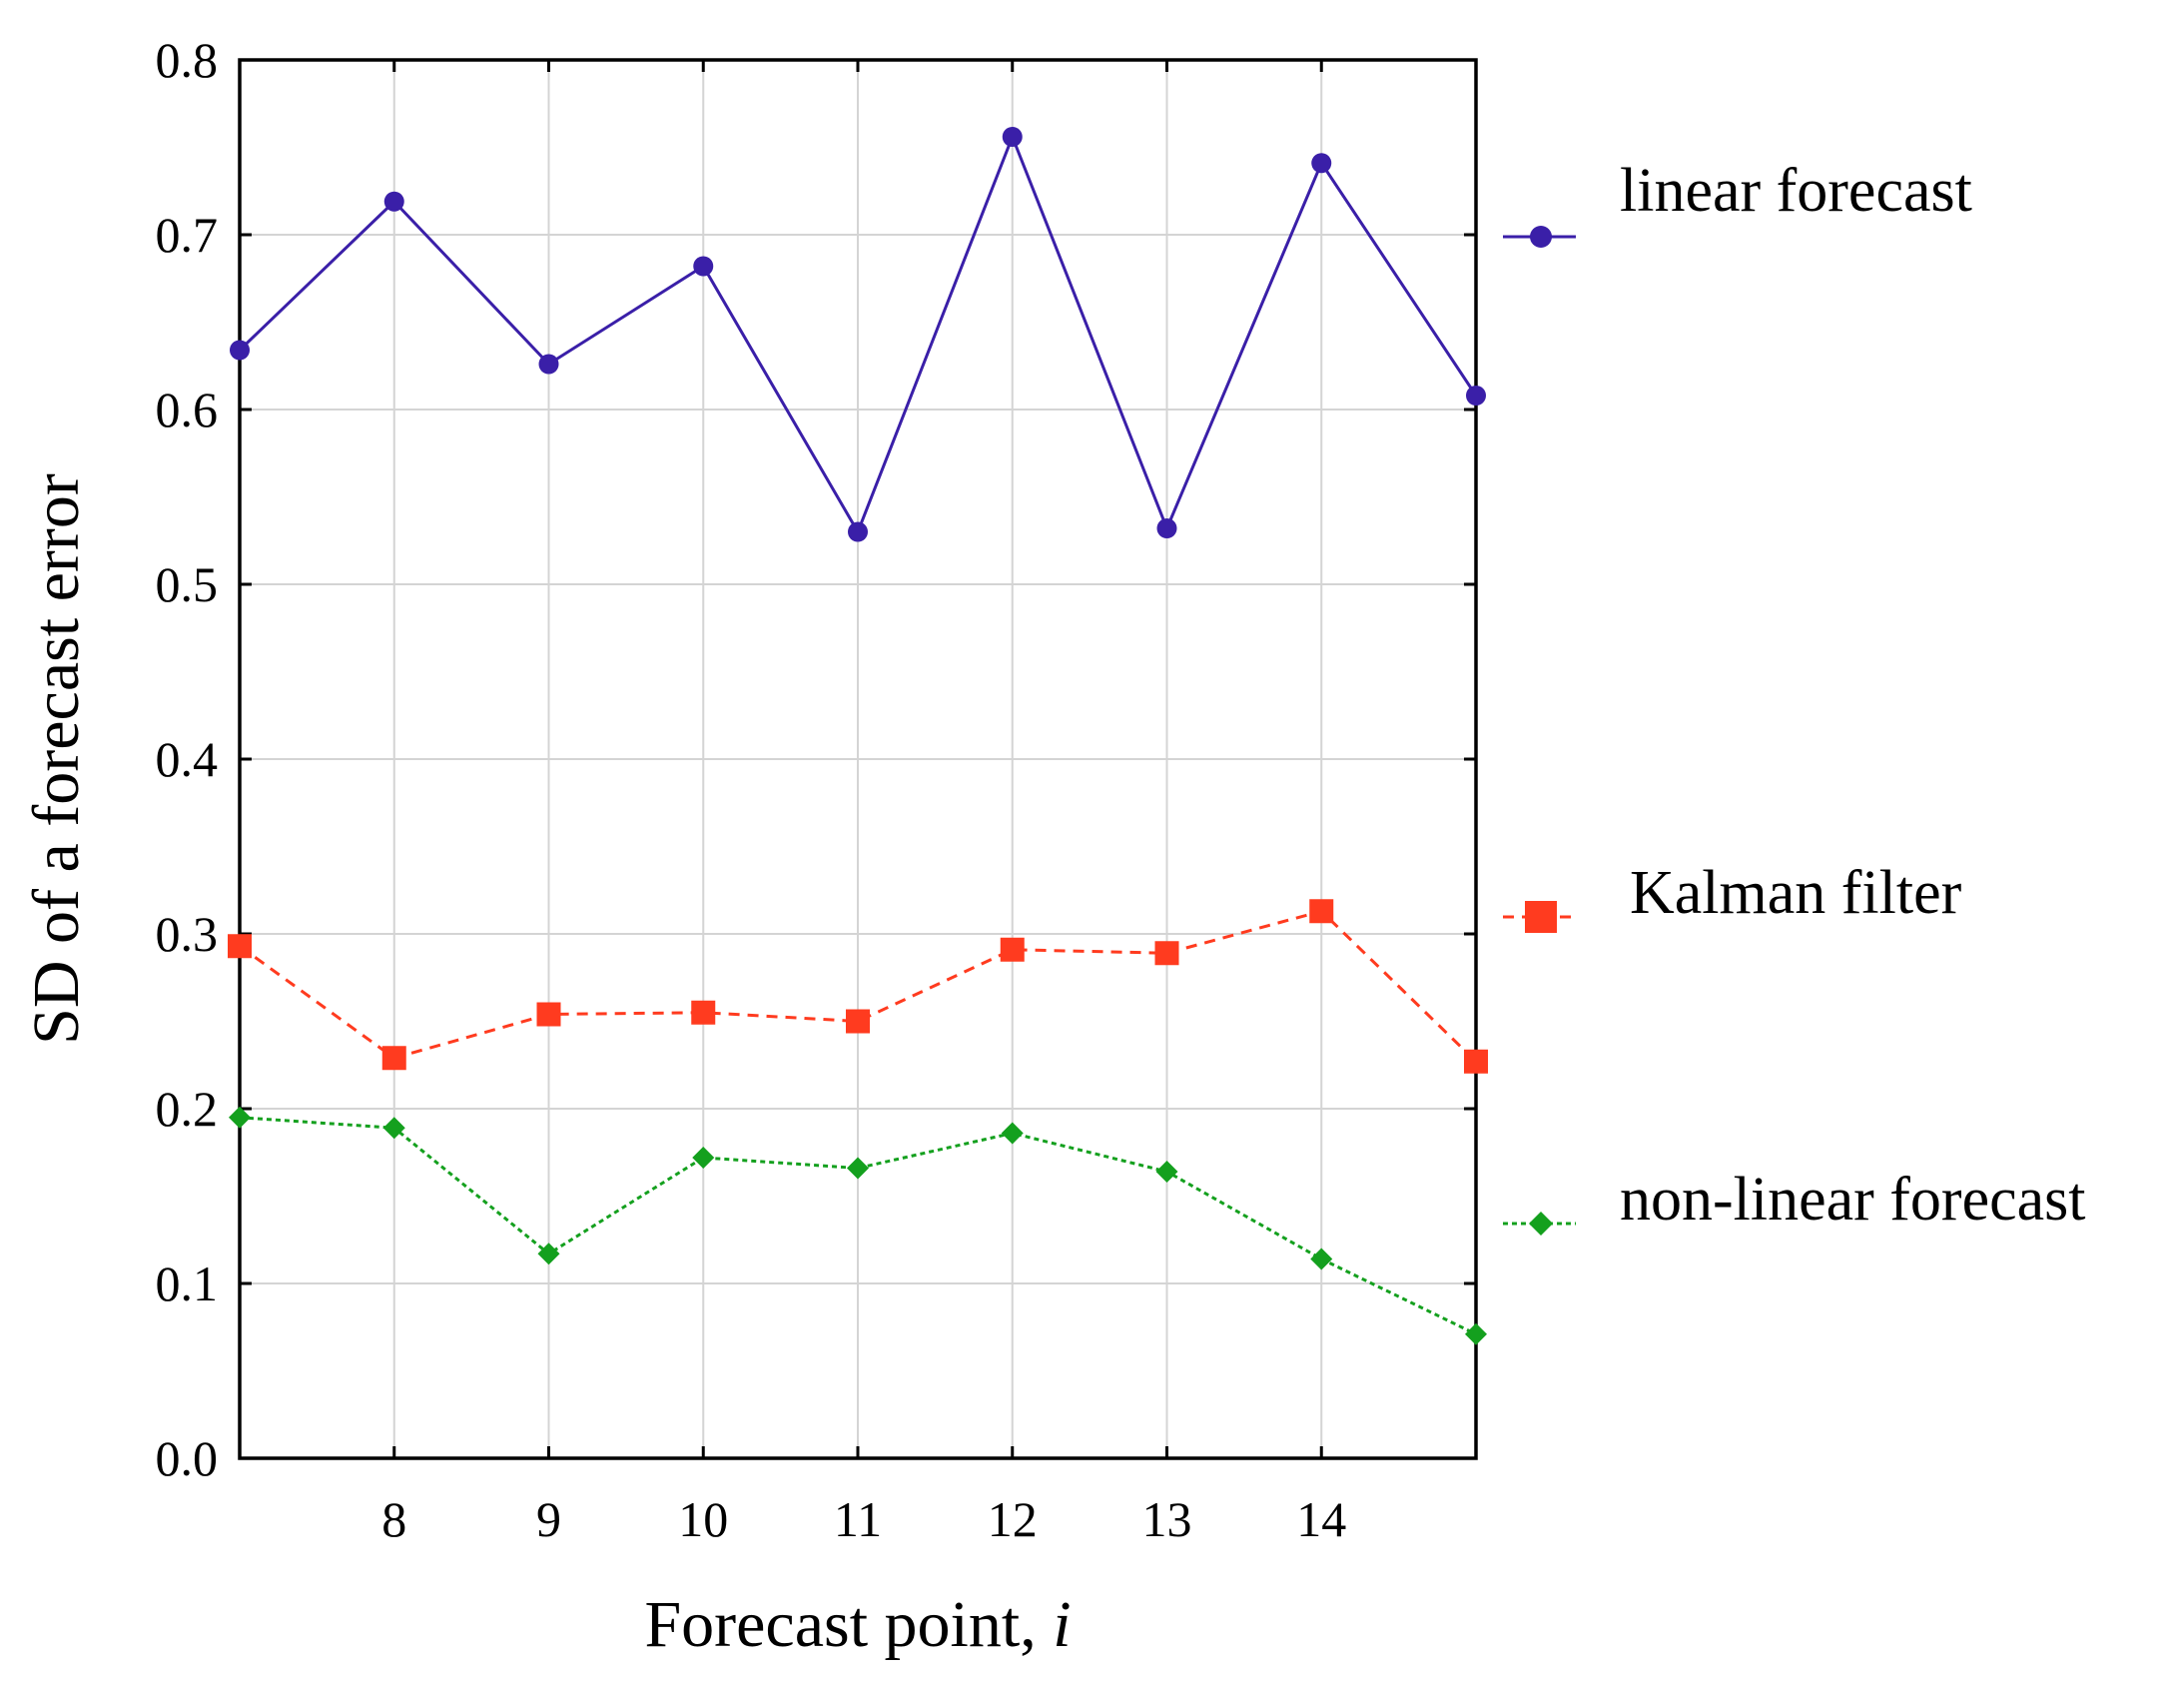 Image resolution: width=2184 pixels, height=1683 pixels. I want to click on y-tick-label: 0.1, so click(187, 1283).